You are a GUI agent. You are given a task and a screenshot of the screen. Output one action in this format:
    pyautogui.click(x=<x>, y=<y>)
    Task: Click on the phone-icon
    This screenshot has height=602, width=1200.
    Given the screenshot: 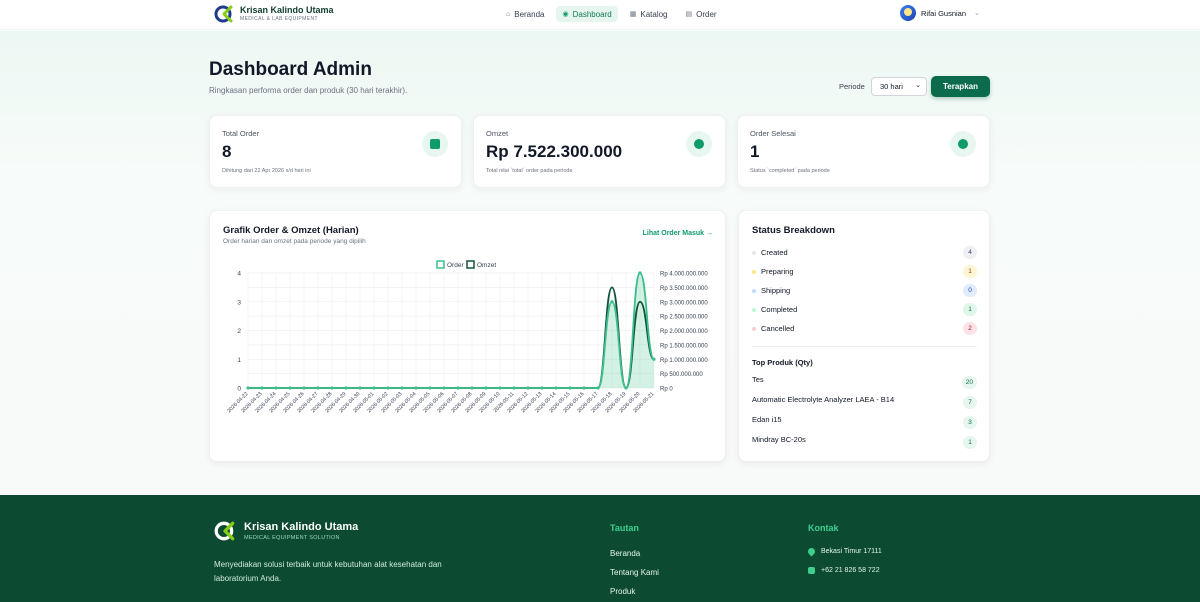 What is the action you would take?
    pyautogui.click(x=811, y=570)
    